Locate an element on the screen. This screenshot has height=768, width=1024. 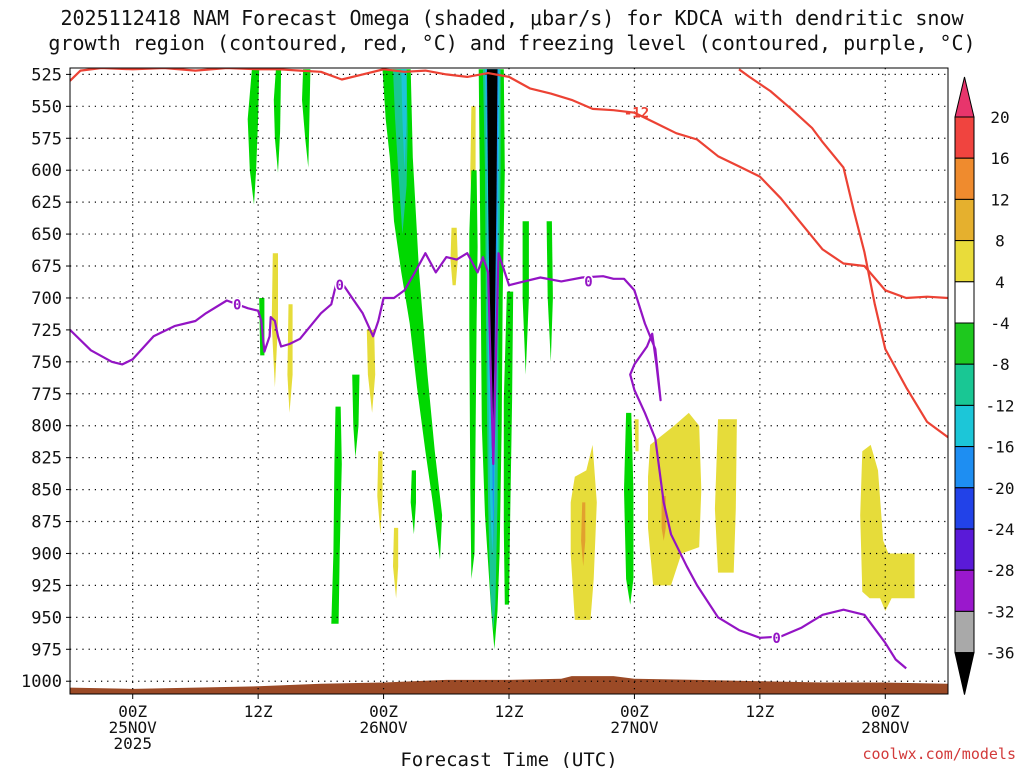
y-tick-label: 925 is located at coordinates (46, 586).